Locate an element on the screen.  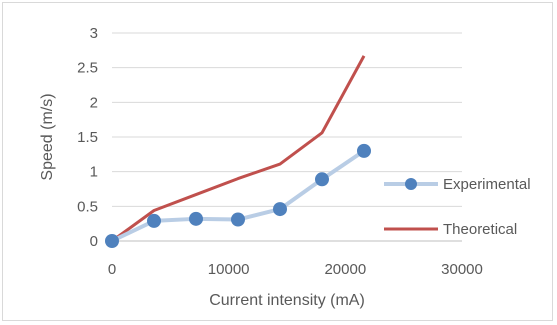
legend-label: Theoretical is located at coordinates (480, 229).